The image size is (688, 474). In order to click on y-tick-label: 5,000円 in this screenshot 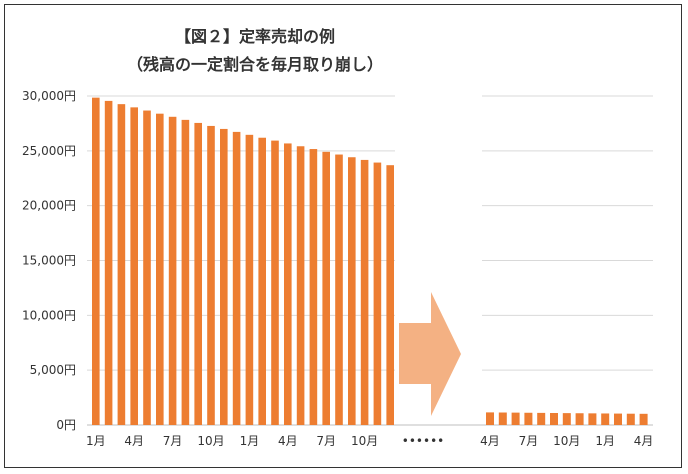, I will do `click(53, 370)`.